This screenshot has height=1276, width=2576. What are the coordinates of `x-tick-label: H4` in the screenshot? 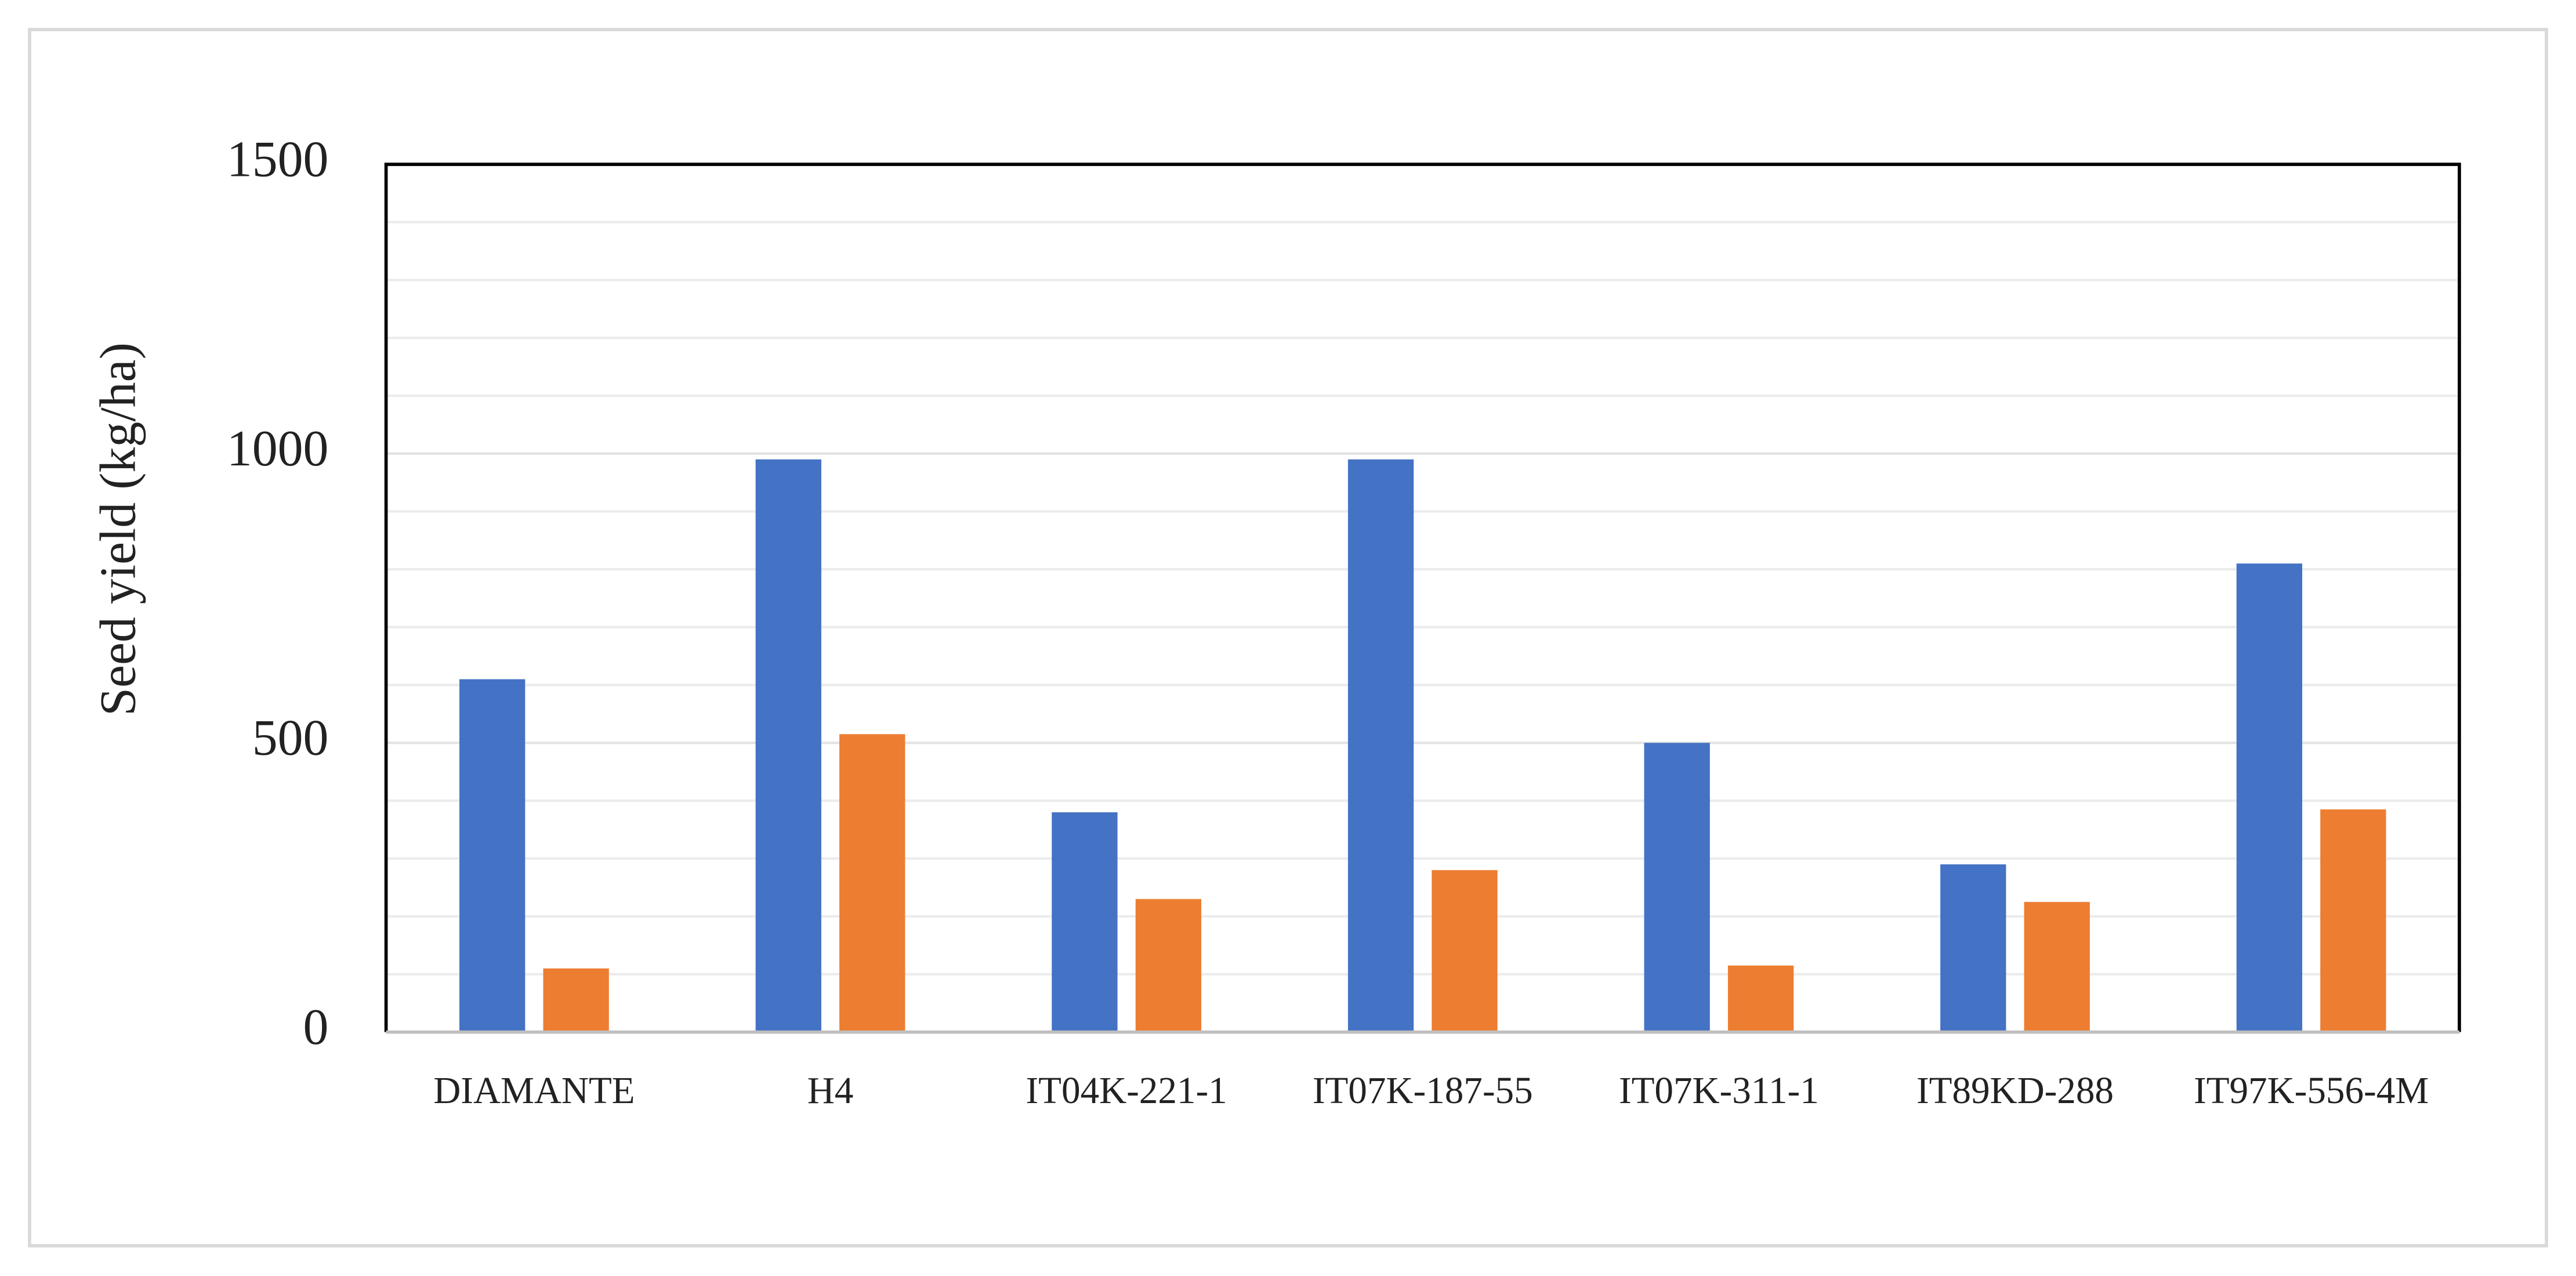 It's located at (831, 1091).